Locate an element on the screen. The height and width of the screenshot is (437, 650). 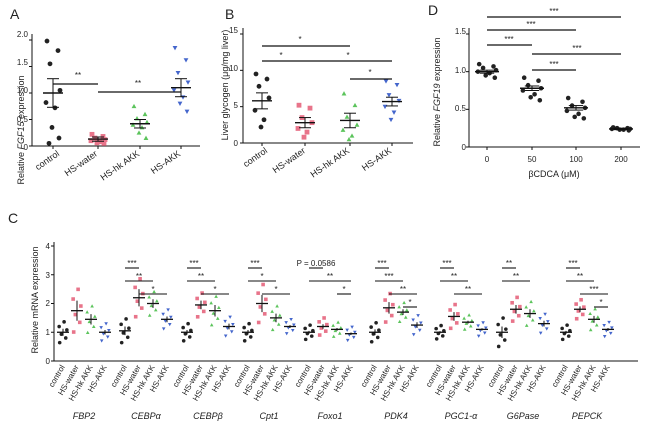
c-gene6-sig-label-2: ** is located at coordinates (468, 289).